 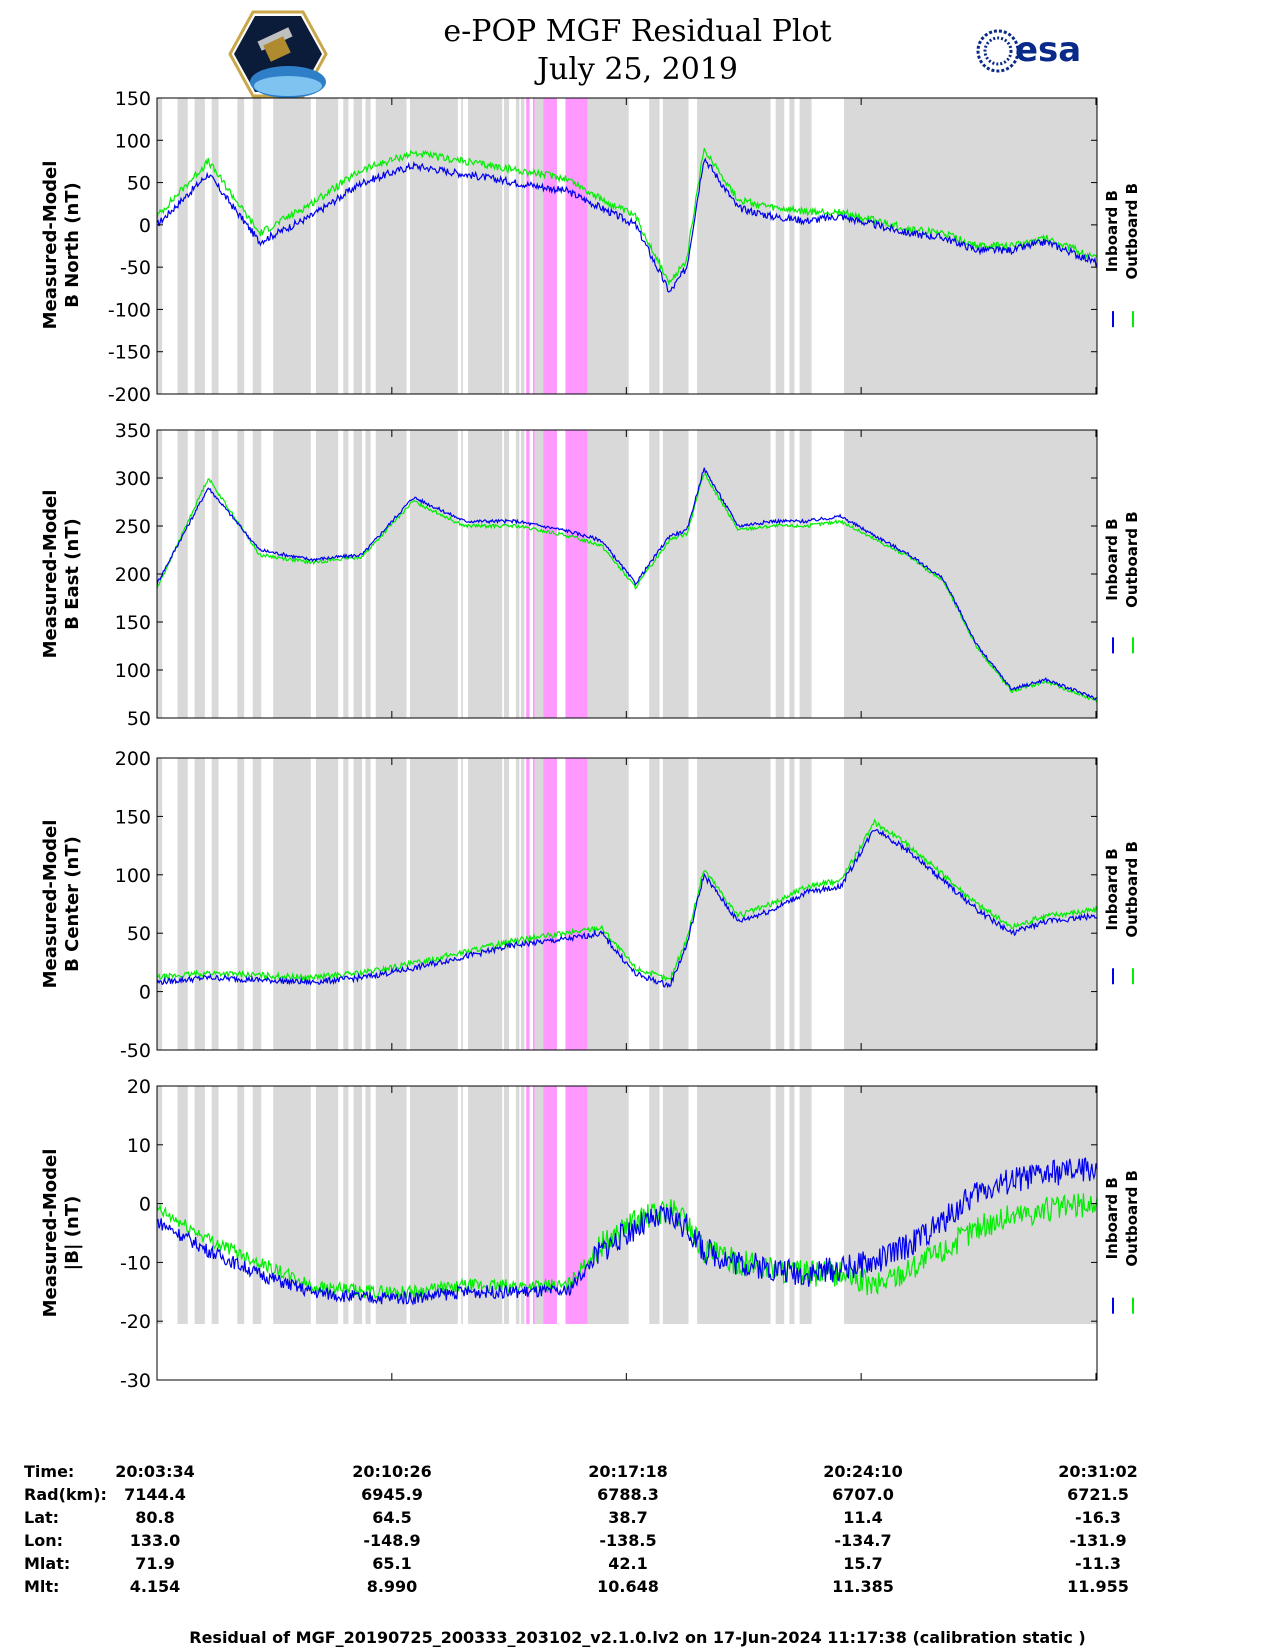 What do you see at coordinates (145, 1205) in the screenshot?
I see `y-tick-label: 0` at bounding box center [145, 1205].